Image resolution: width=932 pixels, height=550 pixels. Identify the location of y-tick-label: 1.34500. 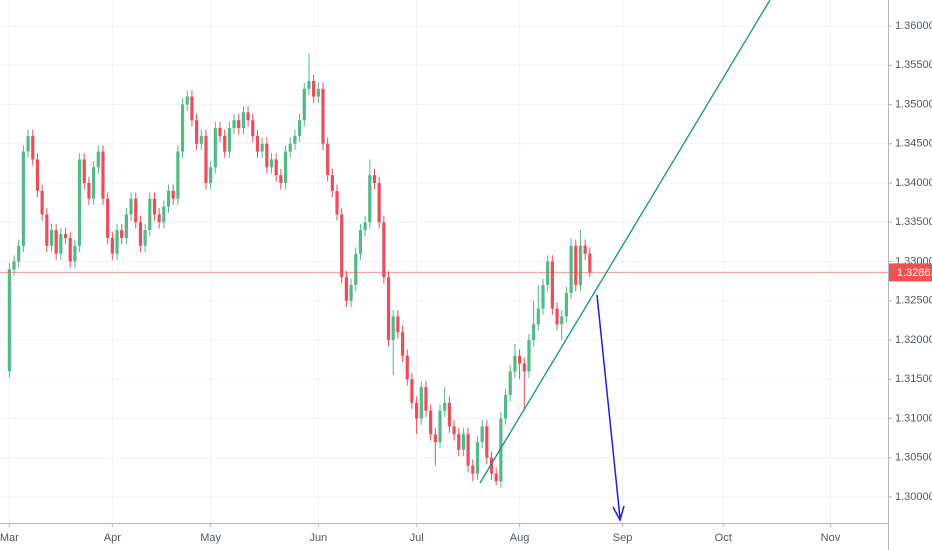
(913, 144).